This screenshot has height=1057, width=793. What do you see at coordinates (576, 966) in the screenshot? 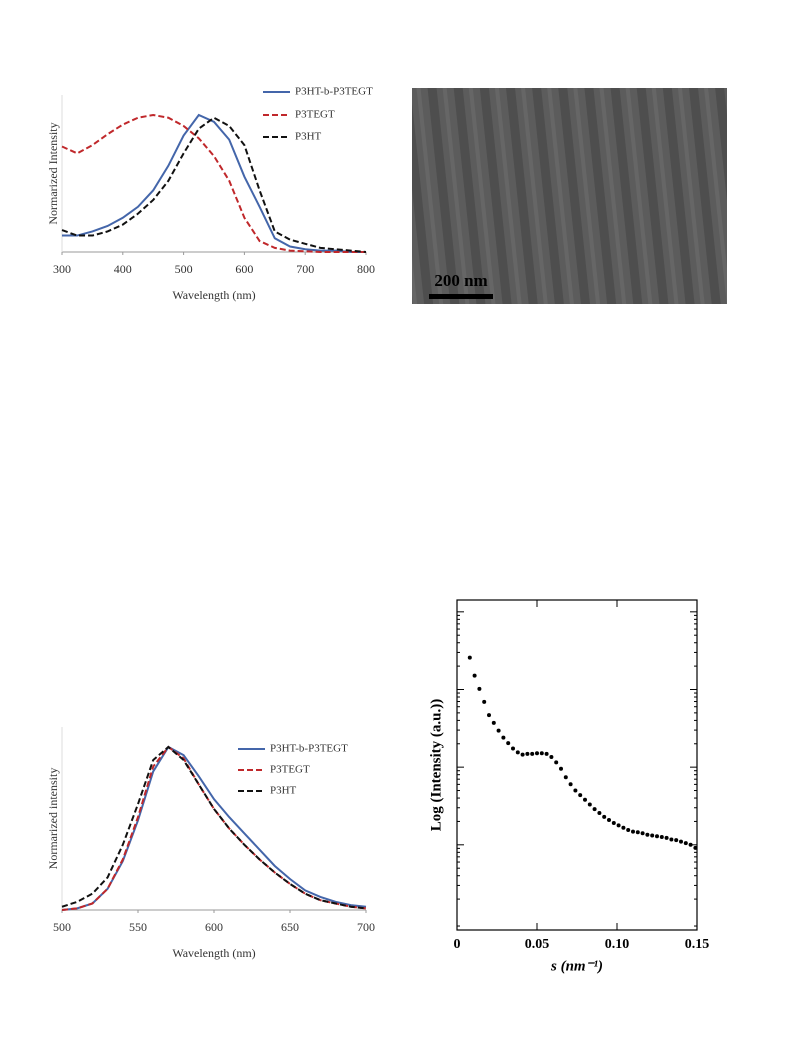
I see `x-axis-label: s (nm⁻¹)` at bounding box center [576, 966].